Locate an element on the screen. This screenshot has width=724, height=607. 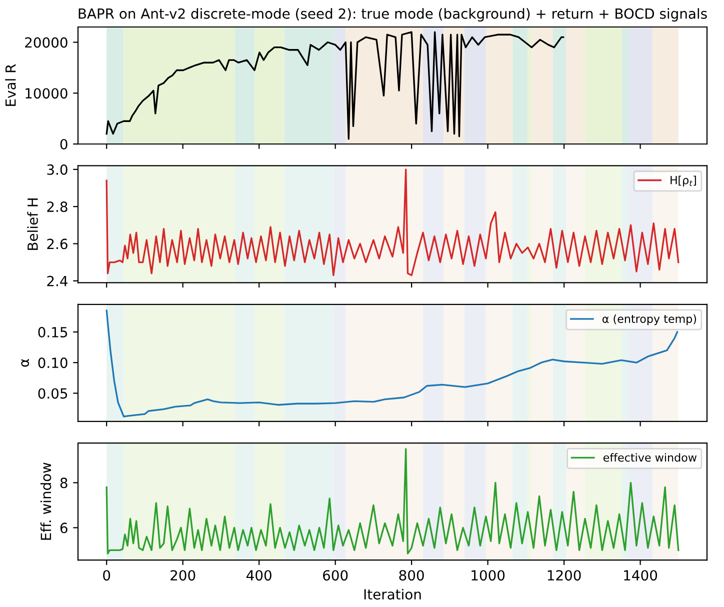
y-axis-title: Eff. window is located at coordinates (46, 501).